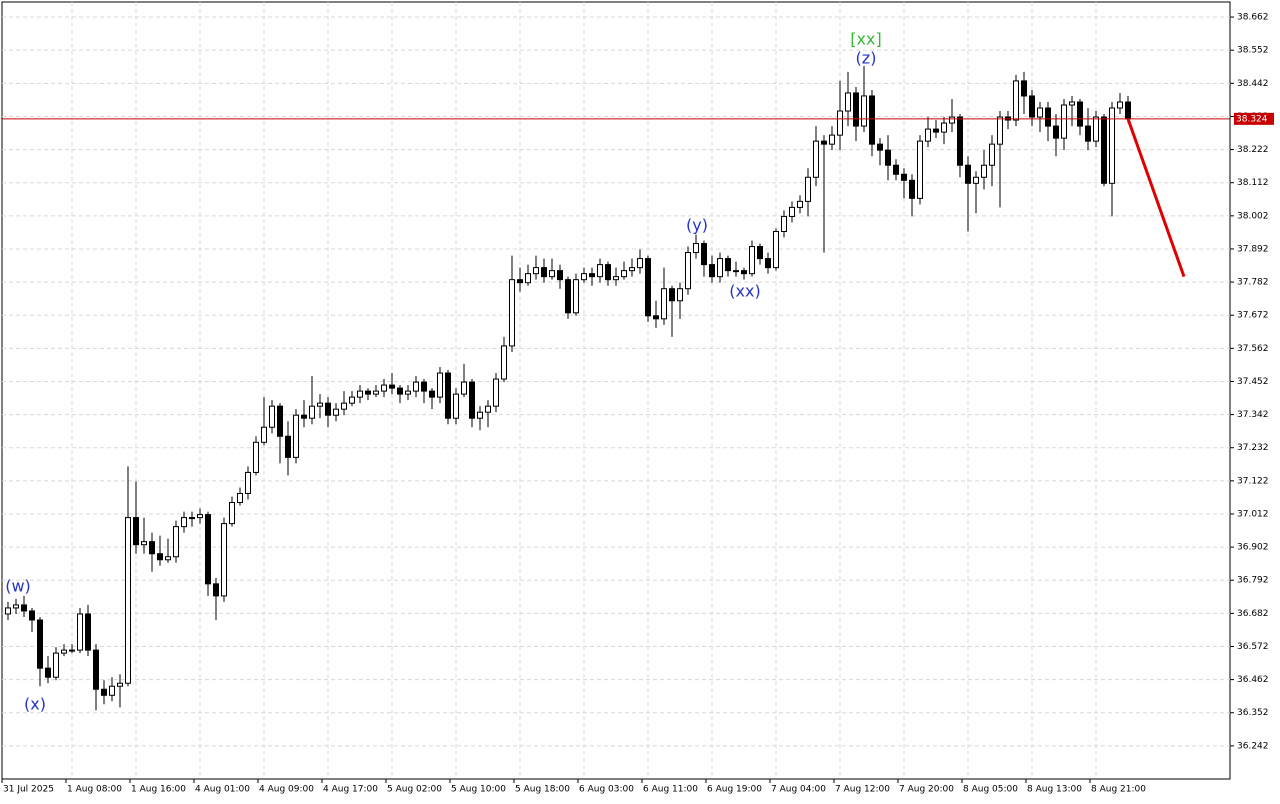  I want to click on x-tick-label: 6 Aug 19:00, so click(734, 790).